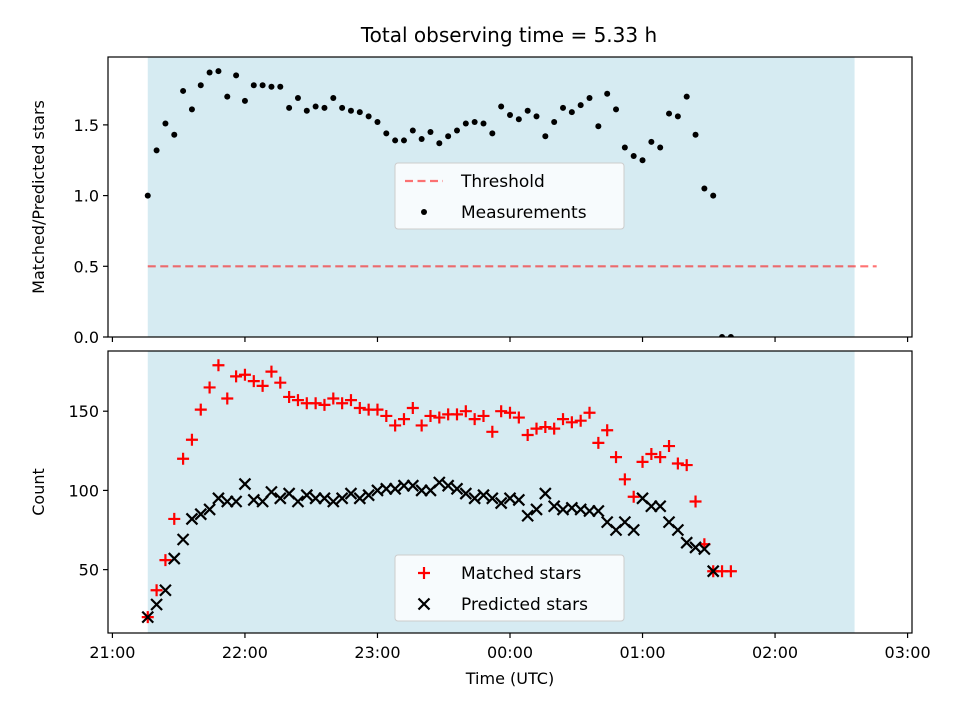  What do you see at coordinates (86, 266) in the screenshot?
I see `y-tick-label: 0.5` at bounding box center [86, 266].